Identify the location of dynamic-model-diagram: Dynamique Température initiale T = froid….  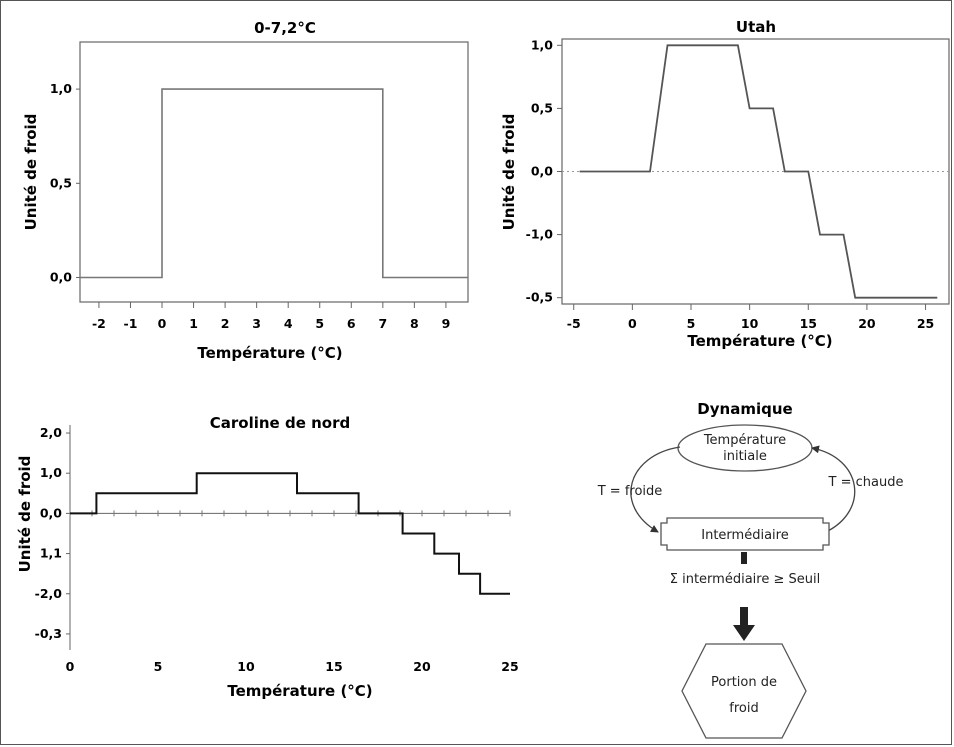
(750, 569).